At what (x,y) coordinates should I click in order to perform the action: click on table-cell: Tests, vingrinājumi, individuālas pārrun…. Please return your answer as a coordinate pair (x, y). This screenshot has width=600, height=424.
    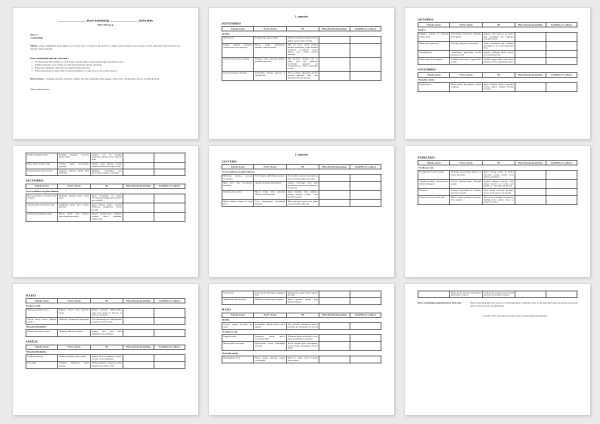
    Looking at the image, I should click on (270, 203).